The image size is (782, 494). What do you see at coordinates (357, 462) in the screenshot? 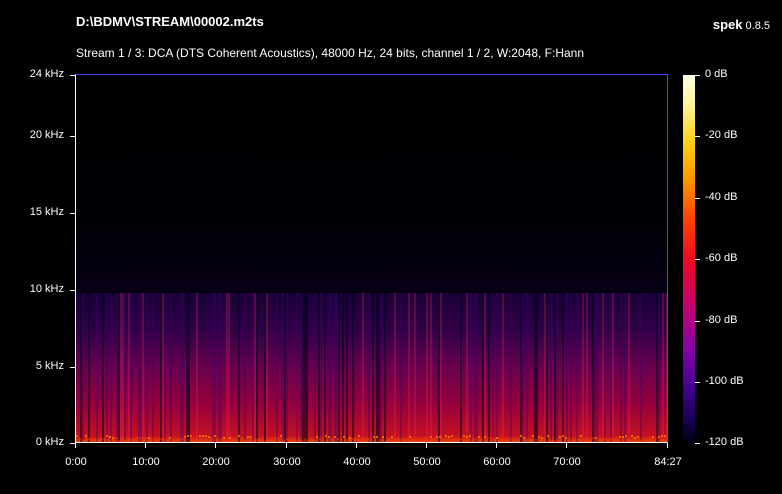
I see `x-label-40: 40:00` at bounding box center [357, 462].